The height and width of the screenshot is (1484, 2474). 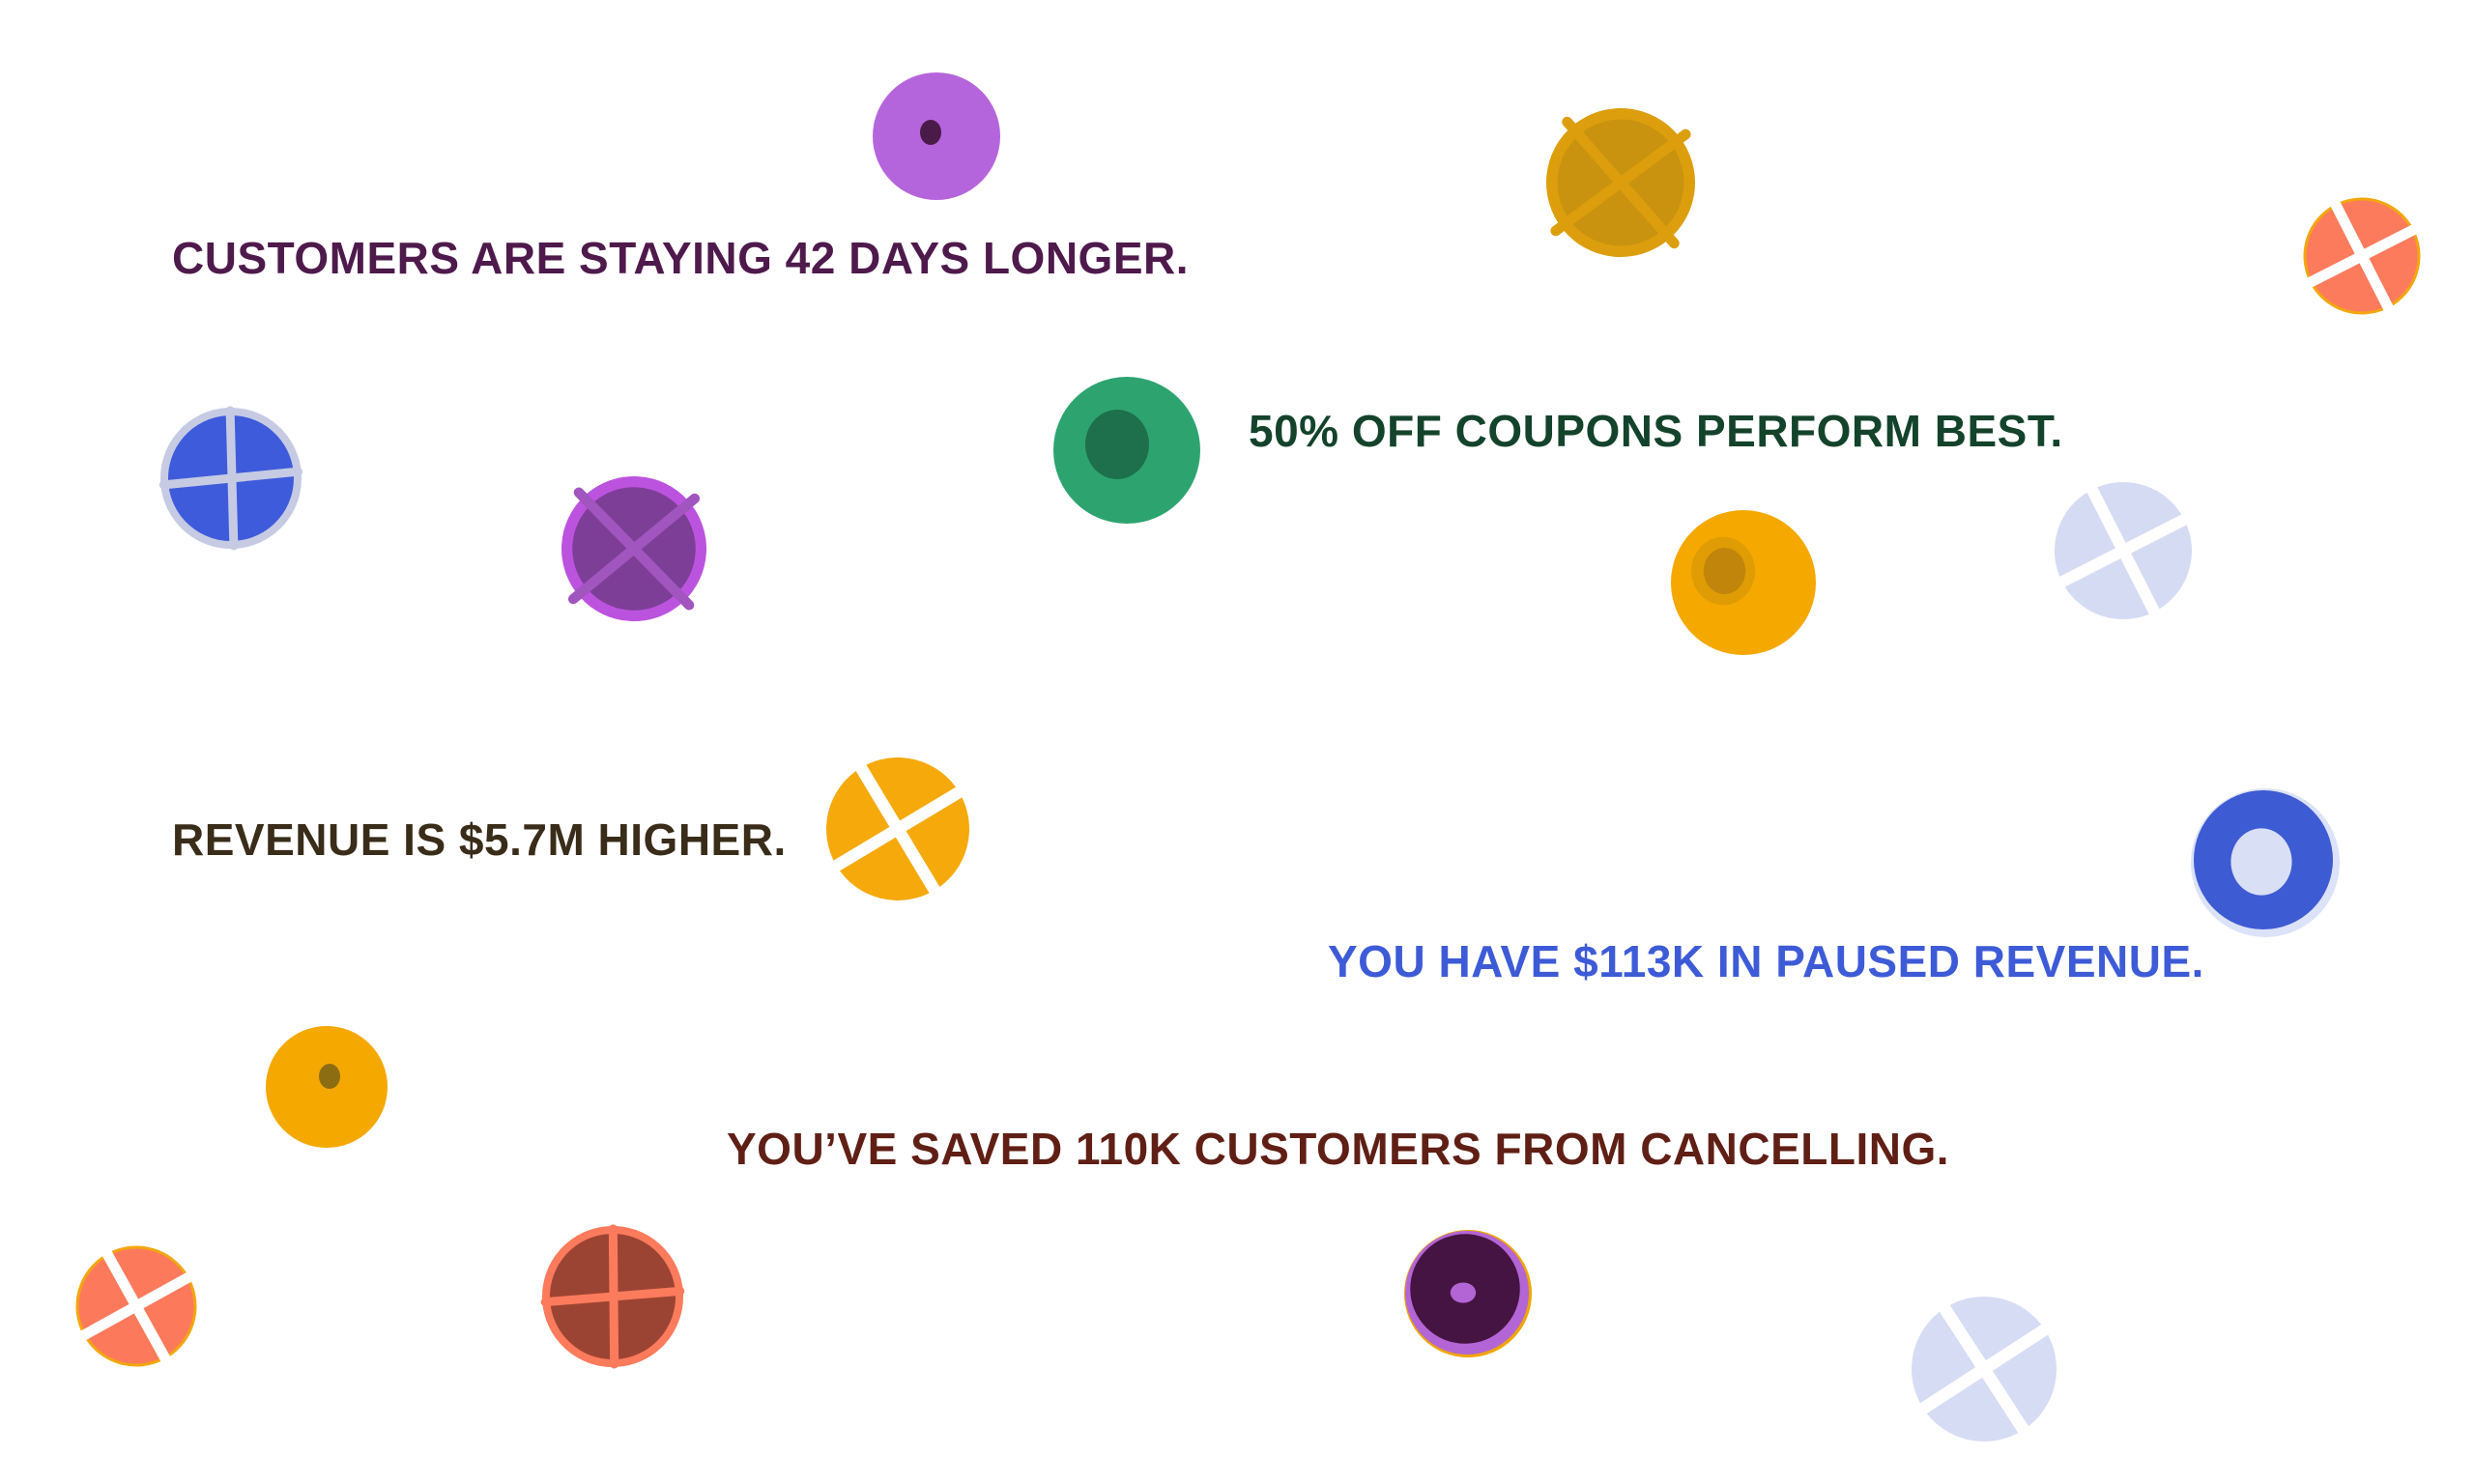 What do you see at coordinates (898, 829) in the screenshot?
I see `fruit-slice-gold-white-x-icon` at bounding box center [898, 829].